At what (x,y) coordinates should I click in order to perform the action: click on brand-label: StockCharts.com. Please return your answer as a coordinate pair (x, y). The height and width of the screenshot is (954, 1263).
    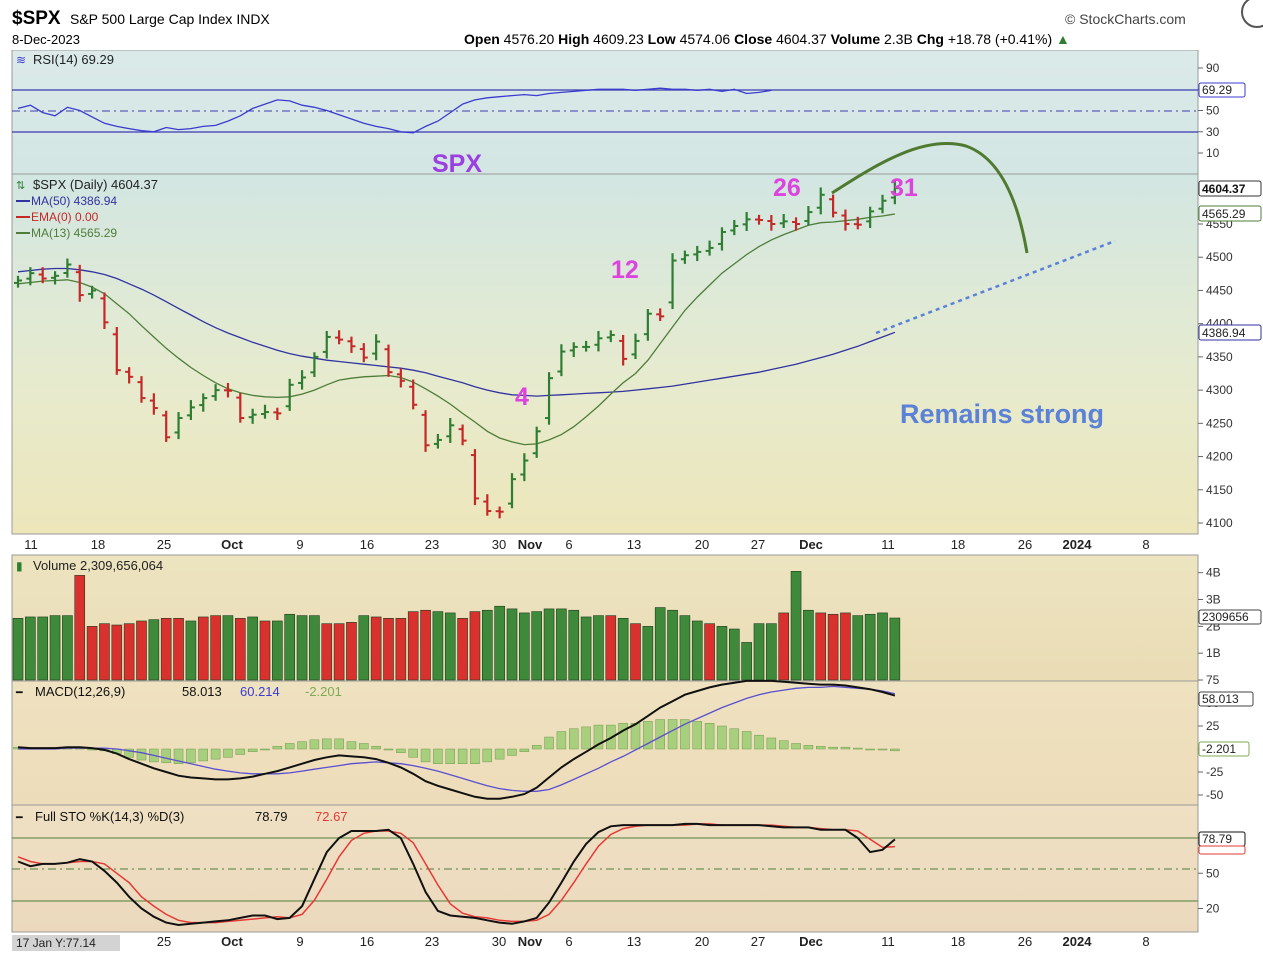
    Looking at the image, I should click on (1132, 19).